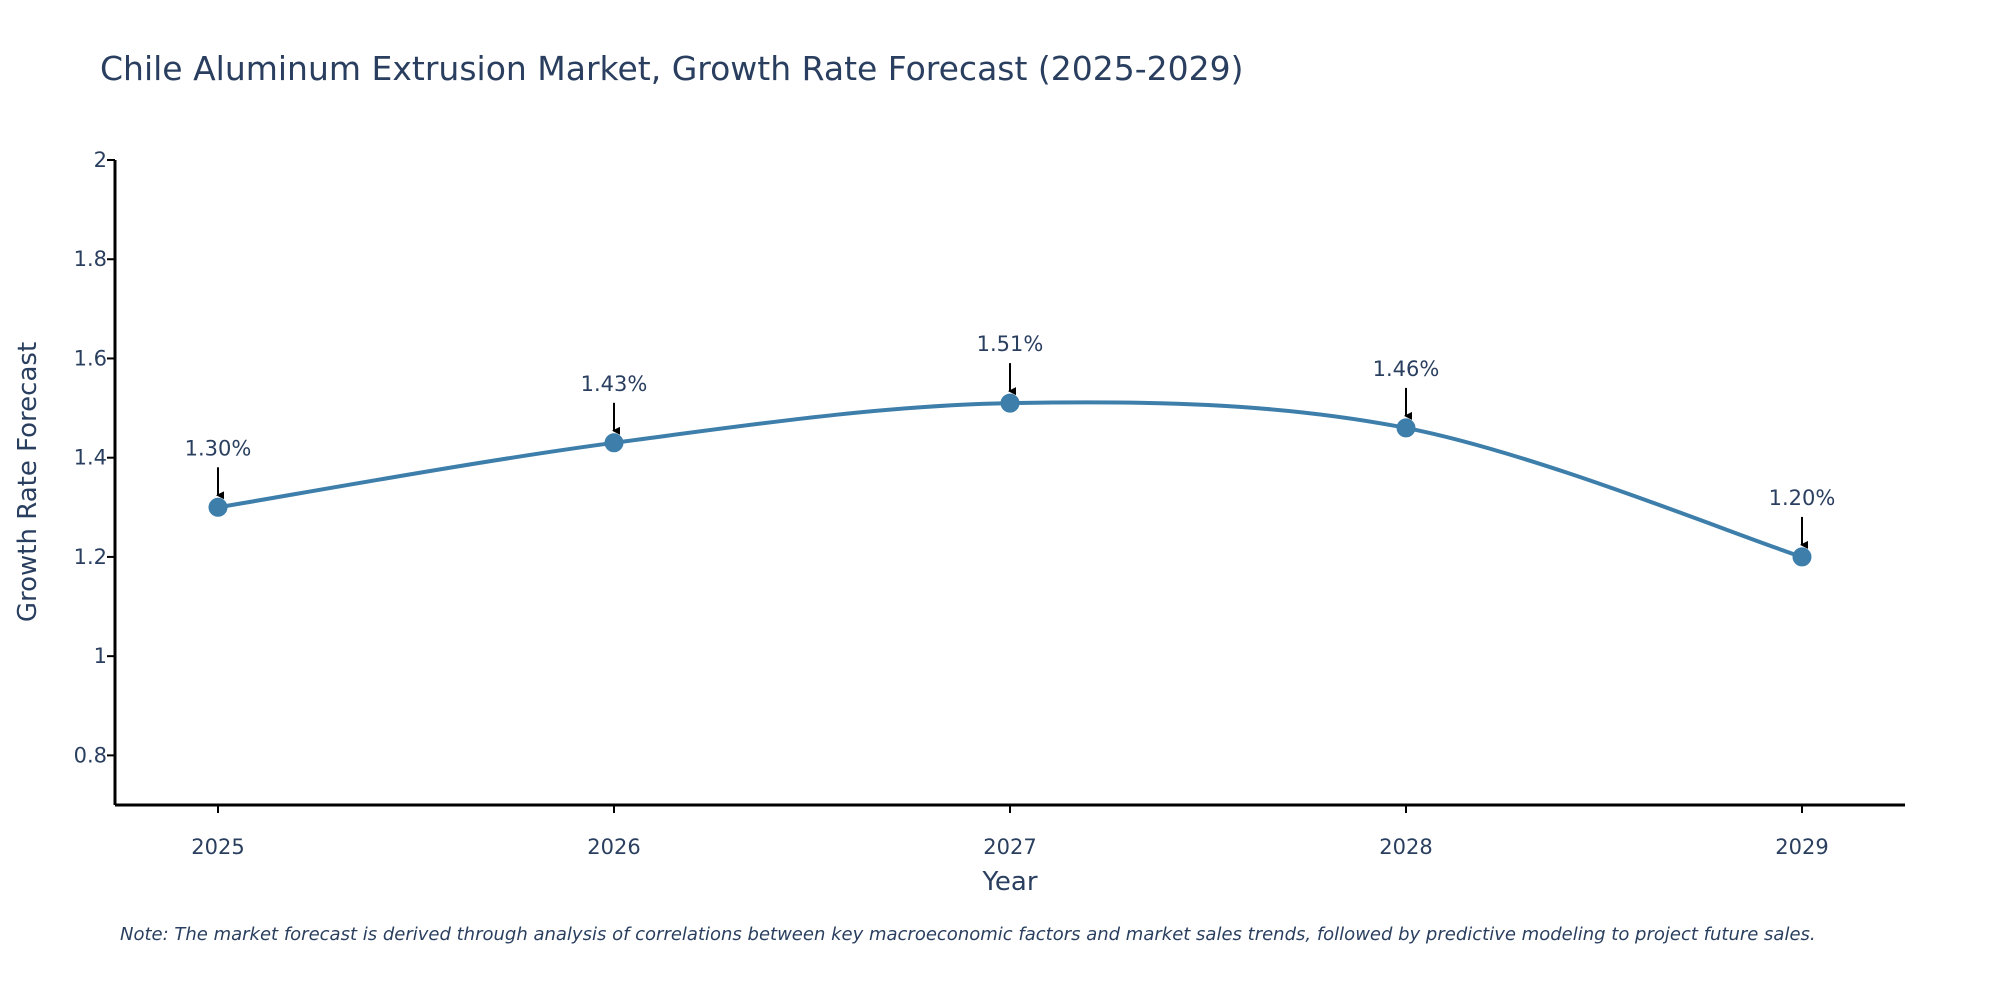 The width and height of the screenshot is (2000, 1000). What do you see at coordinates (90, 358) in the screenshot?
I see `y-tick-label: 1.6` at bounding box center [90, 358].